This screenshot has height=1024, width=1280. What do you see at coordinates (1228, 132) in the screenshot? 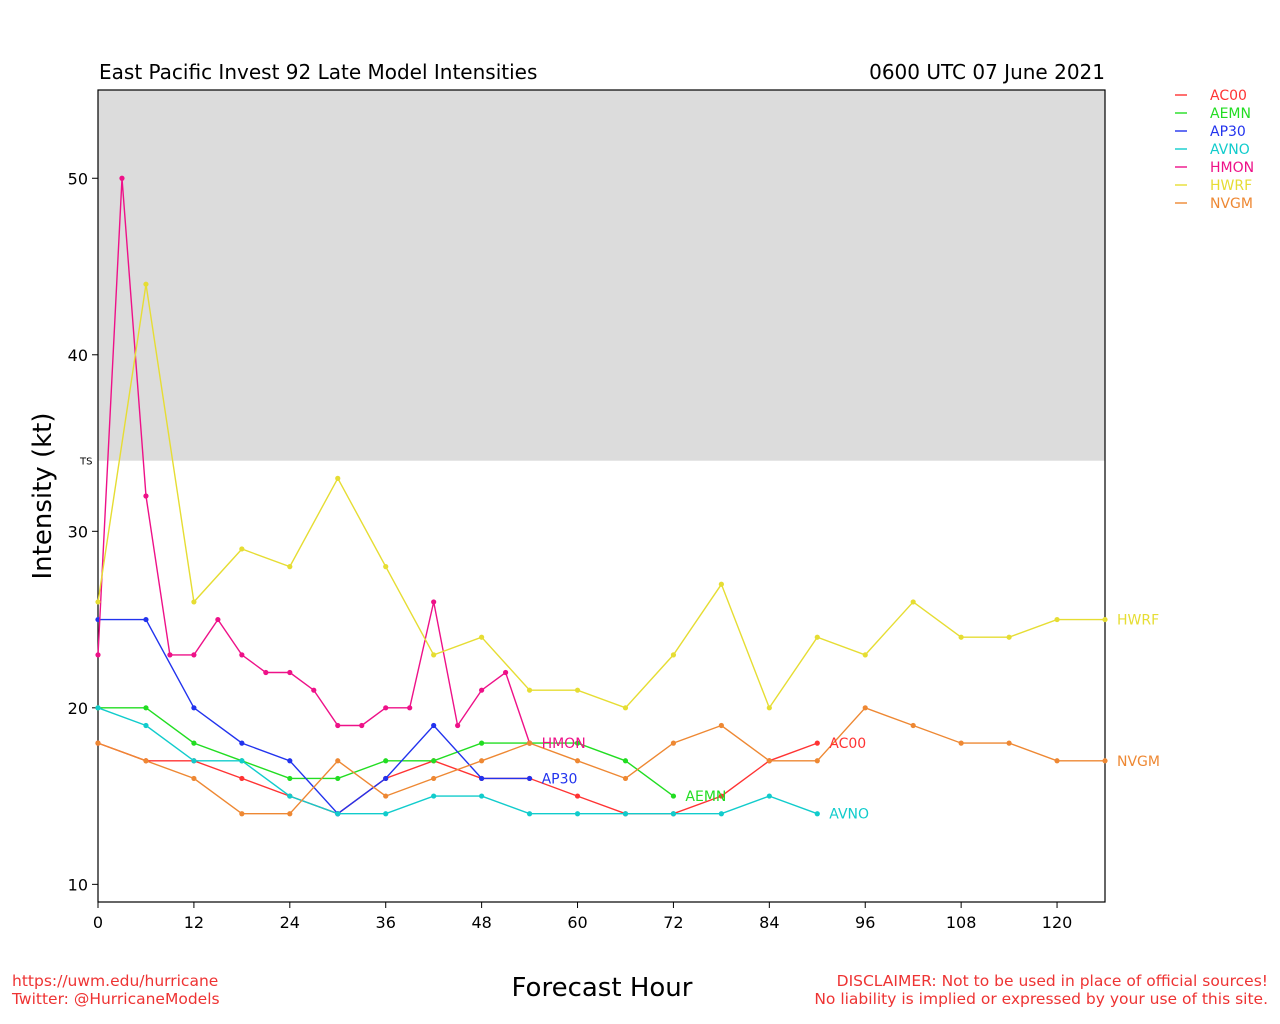
I see `legend-label-ap30: AP30` at bounding box center [1228, 132].